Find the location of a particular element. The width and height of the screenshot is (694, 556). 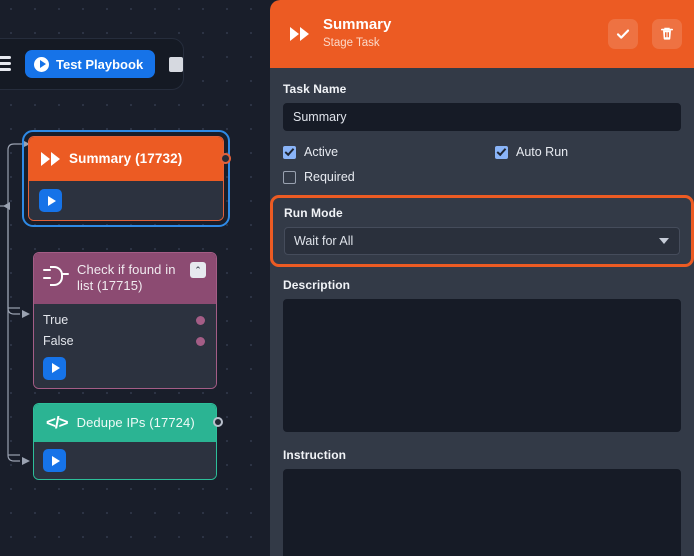

checkbox-label: Required is located at coordinates (329, 177).